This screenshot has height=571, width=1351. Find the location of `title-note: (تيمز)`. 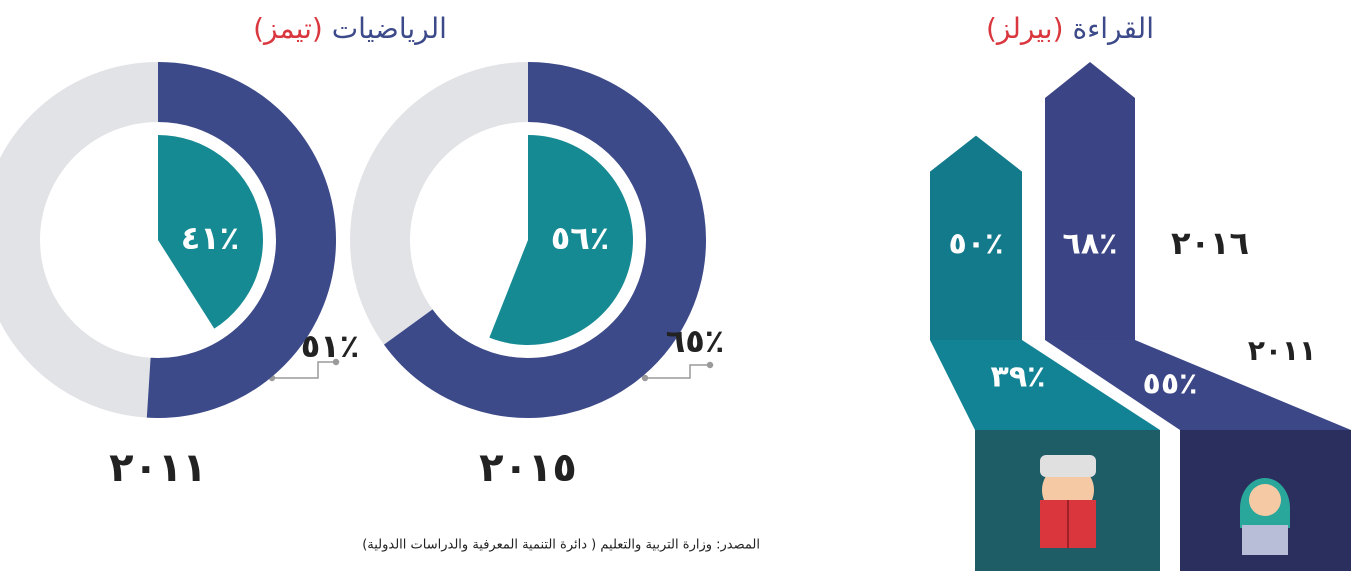

title-note: (تيمز) is located at coordinates (288, 28).